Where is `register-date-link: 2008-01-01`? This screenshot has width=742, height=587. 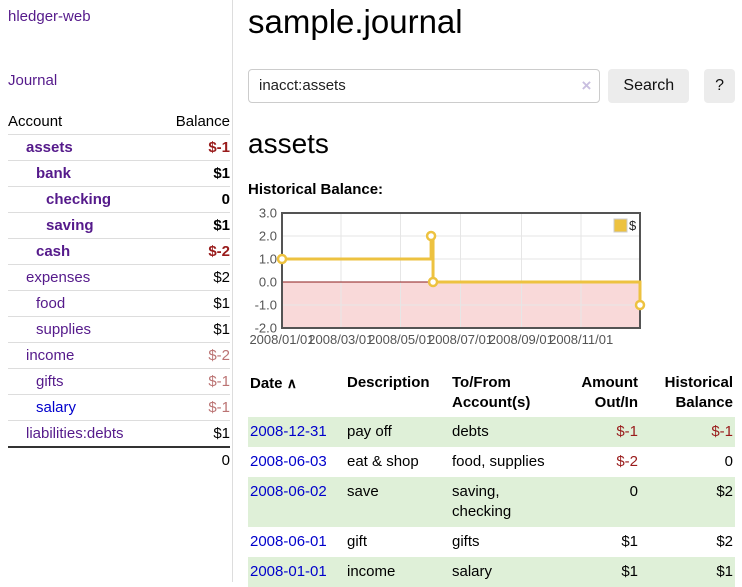
register-date-link: 2008-01-01 is located at coordinates (288, 572).